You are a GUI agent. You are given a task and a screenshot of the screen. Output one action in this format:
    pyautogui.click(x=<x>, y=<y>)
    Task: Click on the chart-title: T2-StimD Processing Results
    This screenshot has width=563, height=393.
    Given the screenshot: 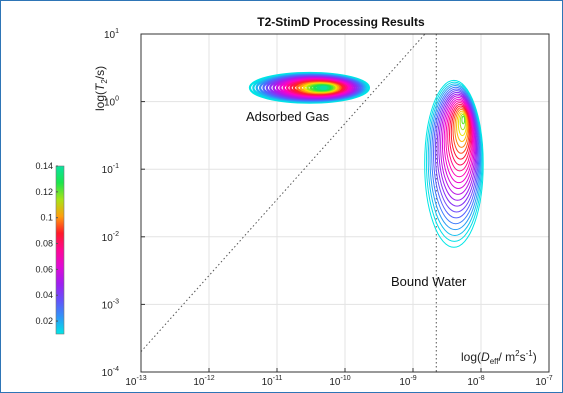 What is the action you would take?
    pyautogui.click(x=341, y=22)
    